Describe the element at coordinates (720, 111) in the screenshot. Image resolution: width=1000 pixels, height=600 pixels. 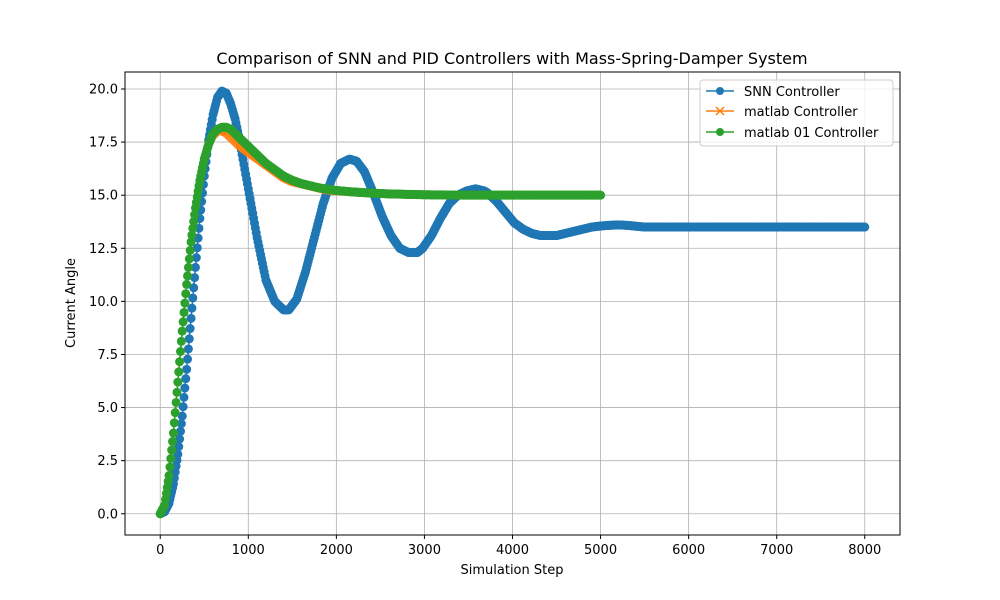
I see `legend-marker-matlab` at that location.